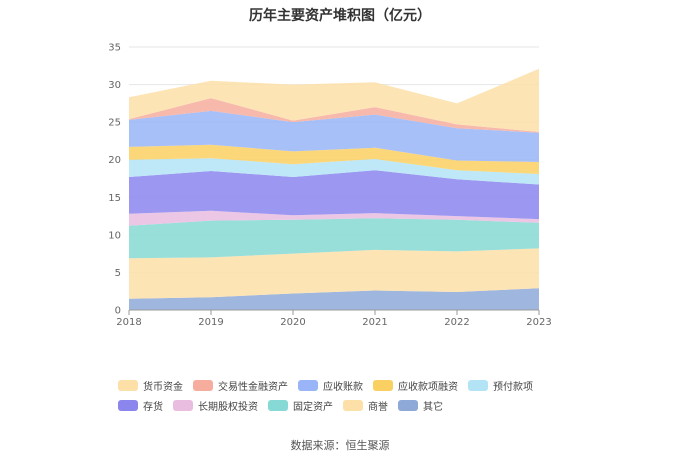 The height and width of the screenshot is (460, 680). Describe the element at coordinates (114, 235) in the screenshot. I see `y-tick-label: 10` at that location.